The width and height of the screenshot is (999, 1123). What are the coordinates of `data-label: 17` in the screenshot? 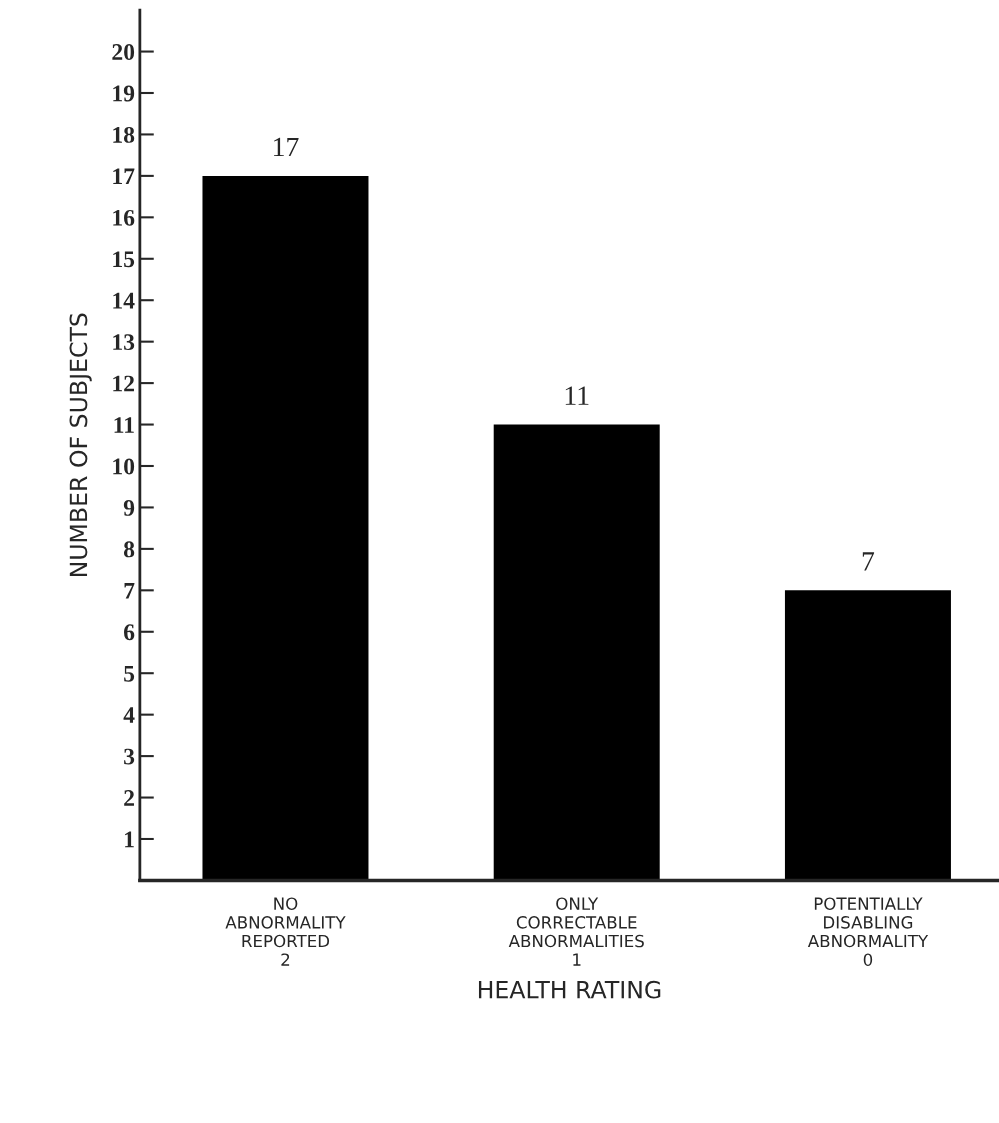 It's located at (286, 147).